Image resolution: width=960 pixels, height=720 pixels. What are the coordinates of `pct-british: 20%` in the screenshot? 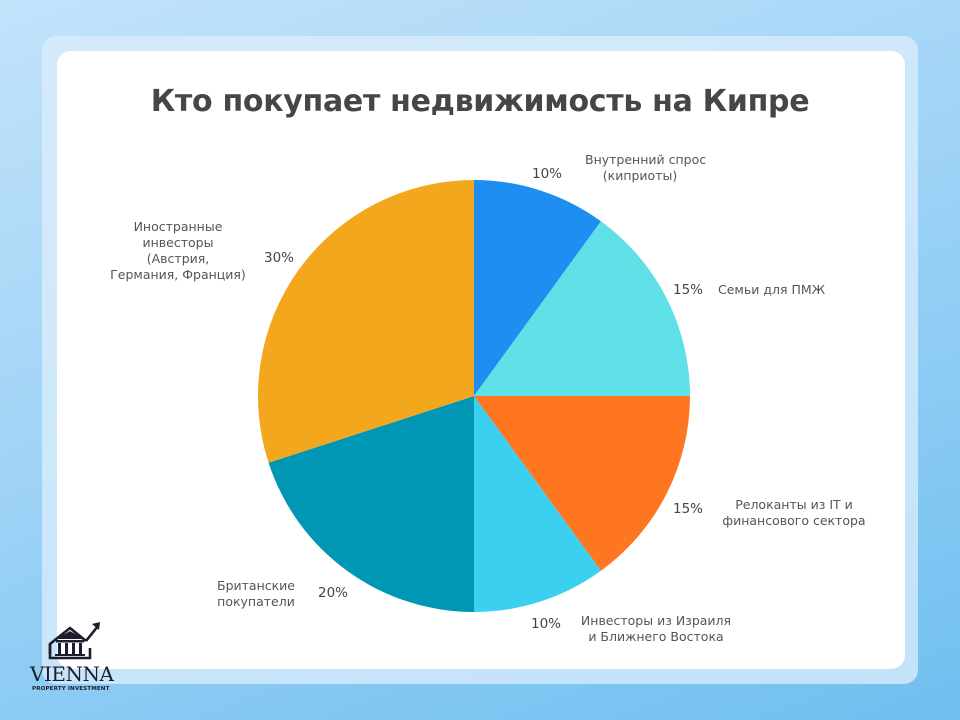 It's located at (333, 593).